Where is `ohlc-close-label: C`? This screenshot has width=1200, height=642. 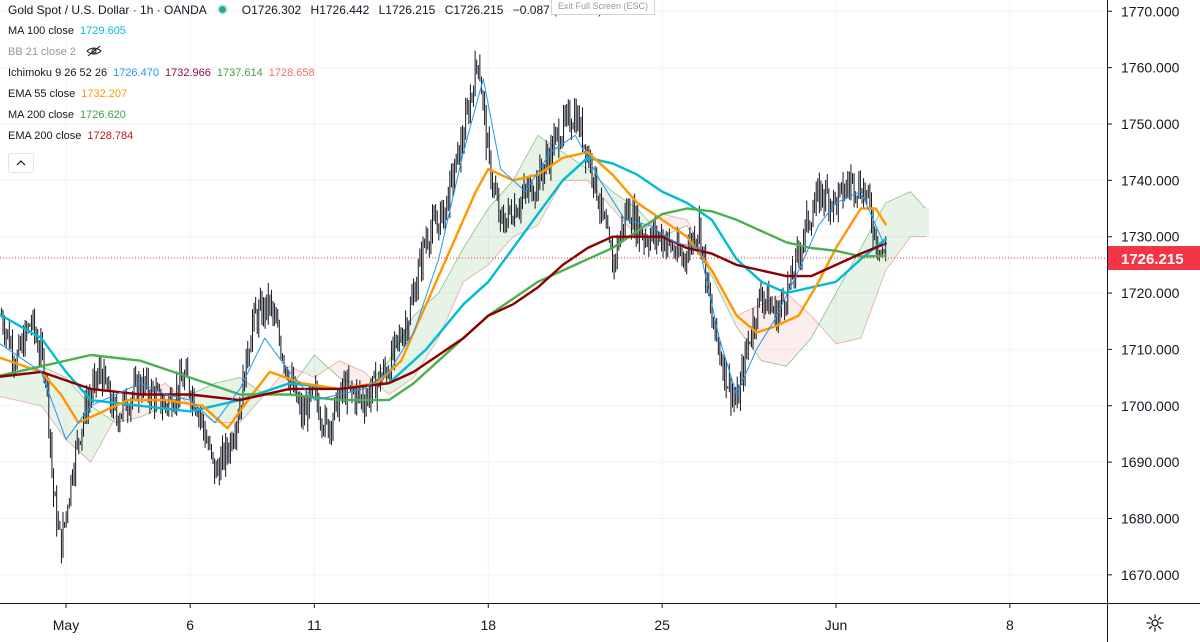
ohlc-close-label: C is located at coordinates (449, 10).